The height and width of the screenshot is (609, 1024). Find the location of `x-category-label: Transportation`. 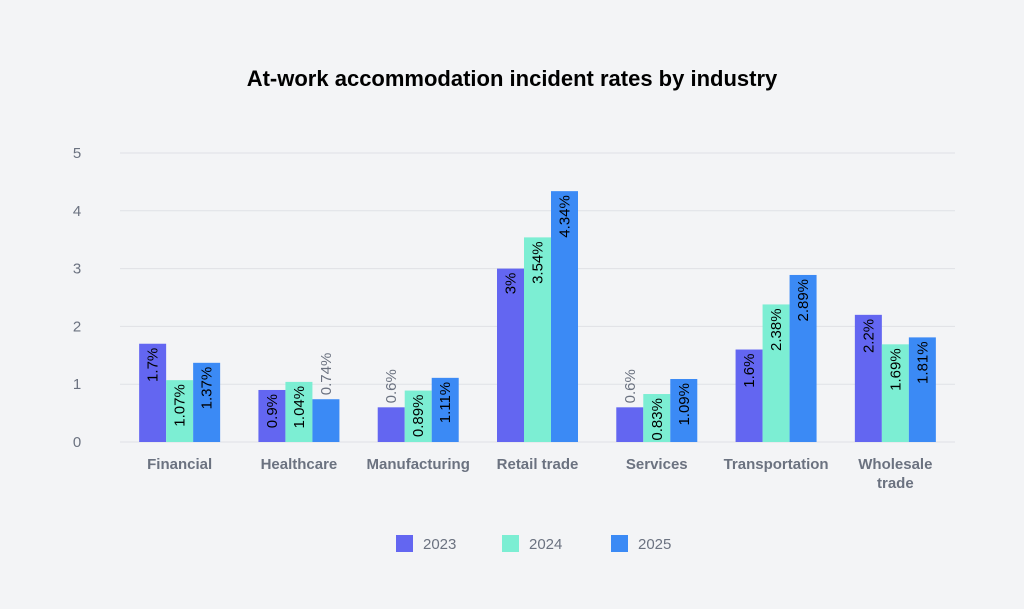

x-category-label: Transportation is located at coordinates (776, 464).